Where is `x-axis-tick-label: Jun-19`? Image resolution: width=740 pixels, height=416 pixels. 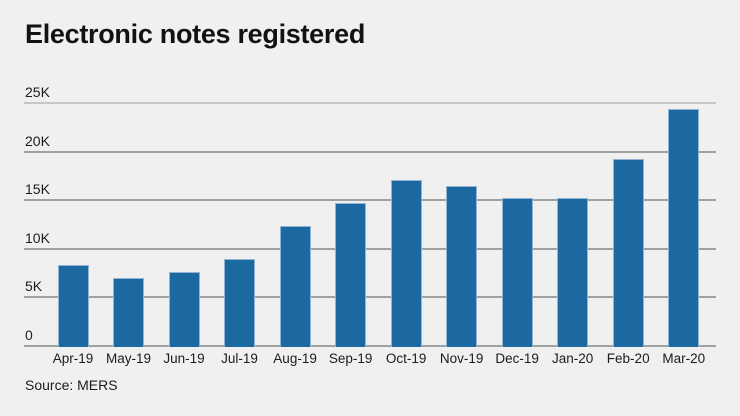
x-axis-tick-label: Jun-19 is located at coordinates (184, 358).